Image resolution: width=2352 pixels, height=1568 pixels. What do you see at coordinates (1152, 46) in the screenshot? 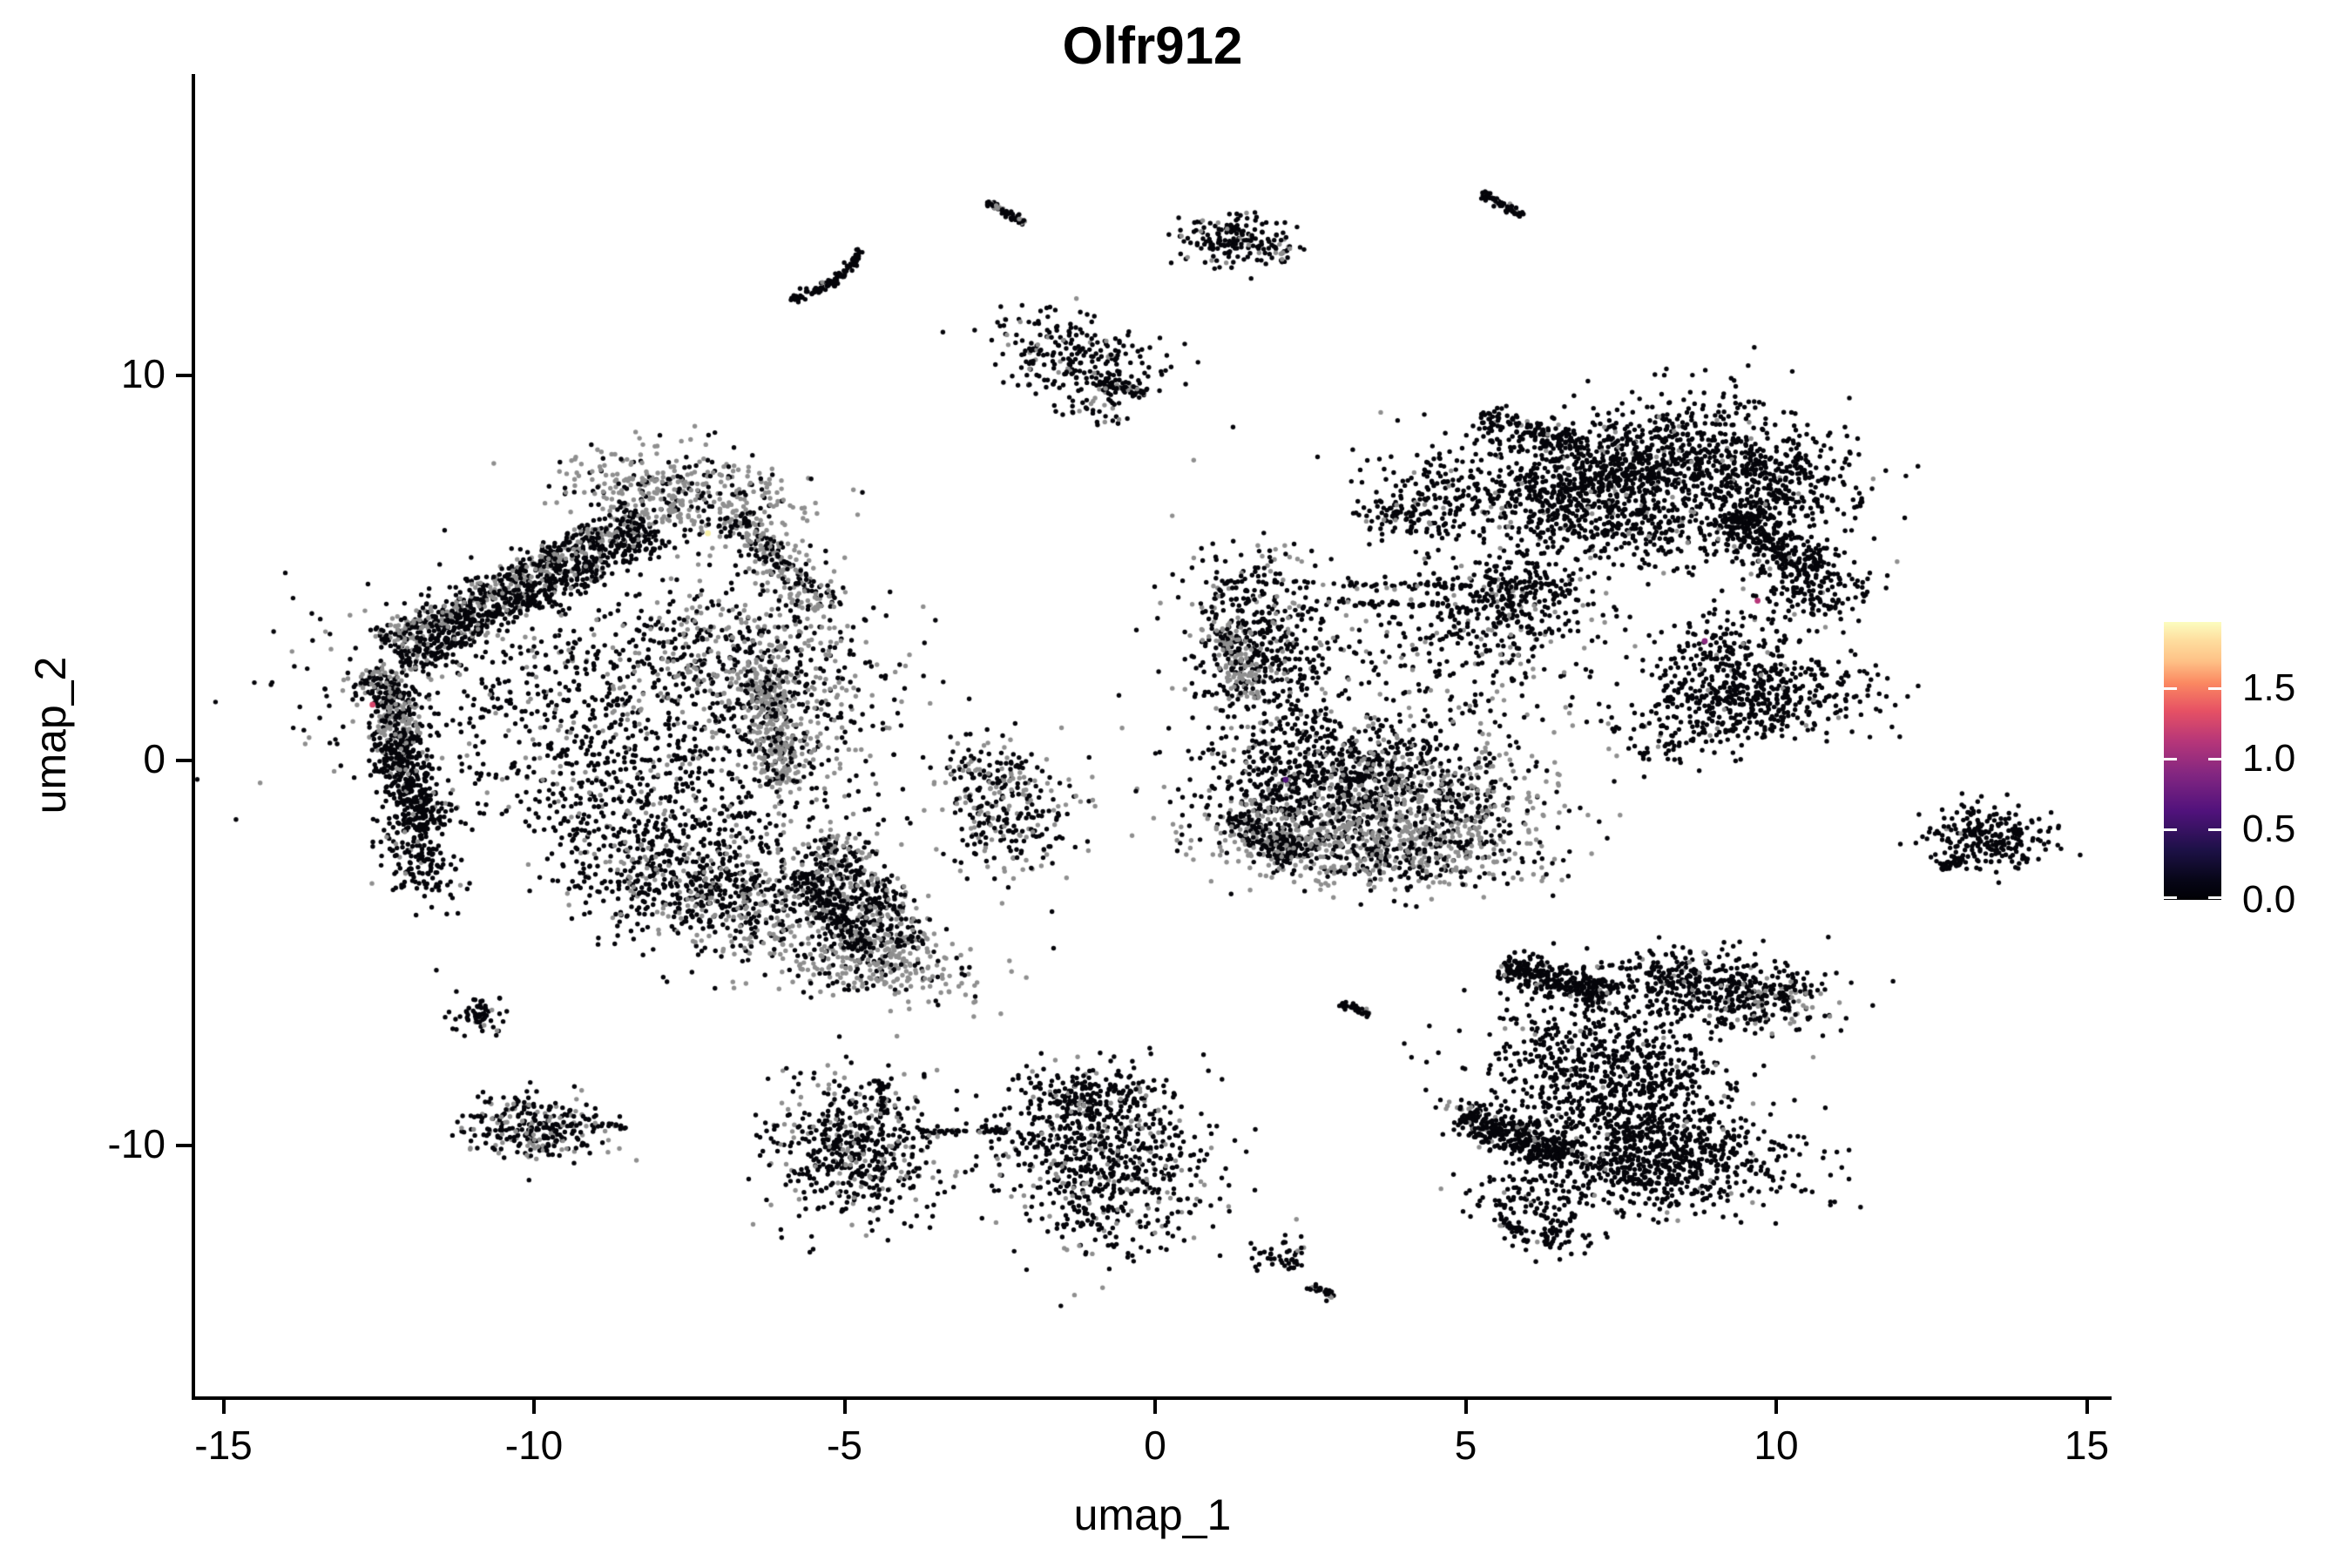
I see `plot-title: Olfr912` at bounding box center [1152, 46].